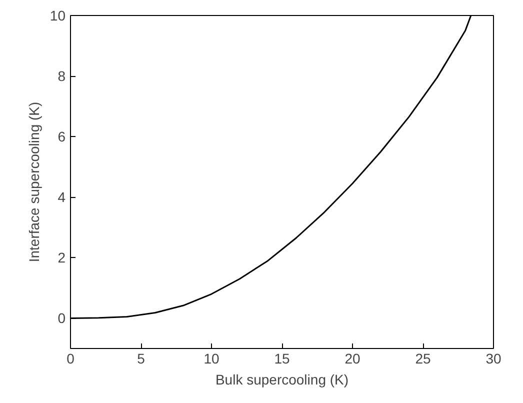 This screenshot has height=403, width=523. What do you see at coordinates (62, 197) in the screenshot?
I see `y-tick-label: 4` at bounding box center [62, 197].